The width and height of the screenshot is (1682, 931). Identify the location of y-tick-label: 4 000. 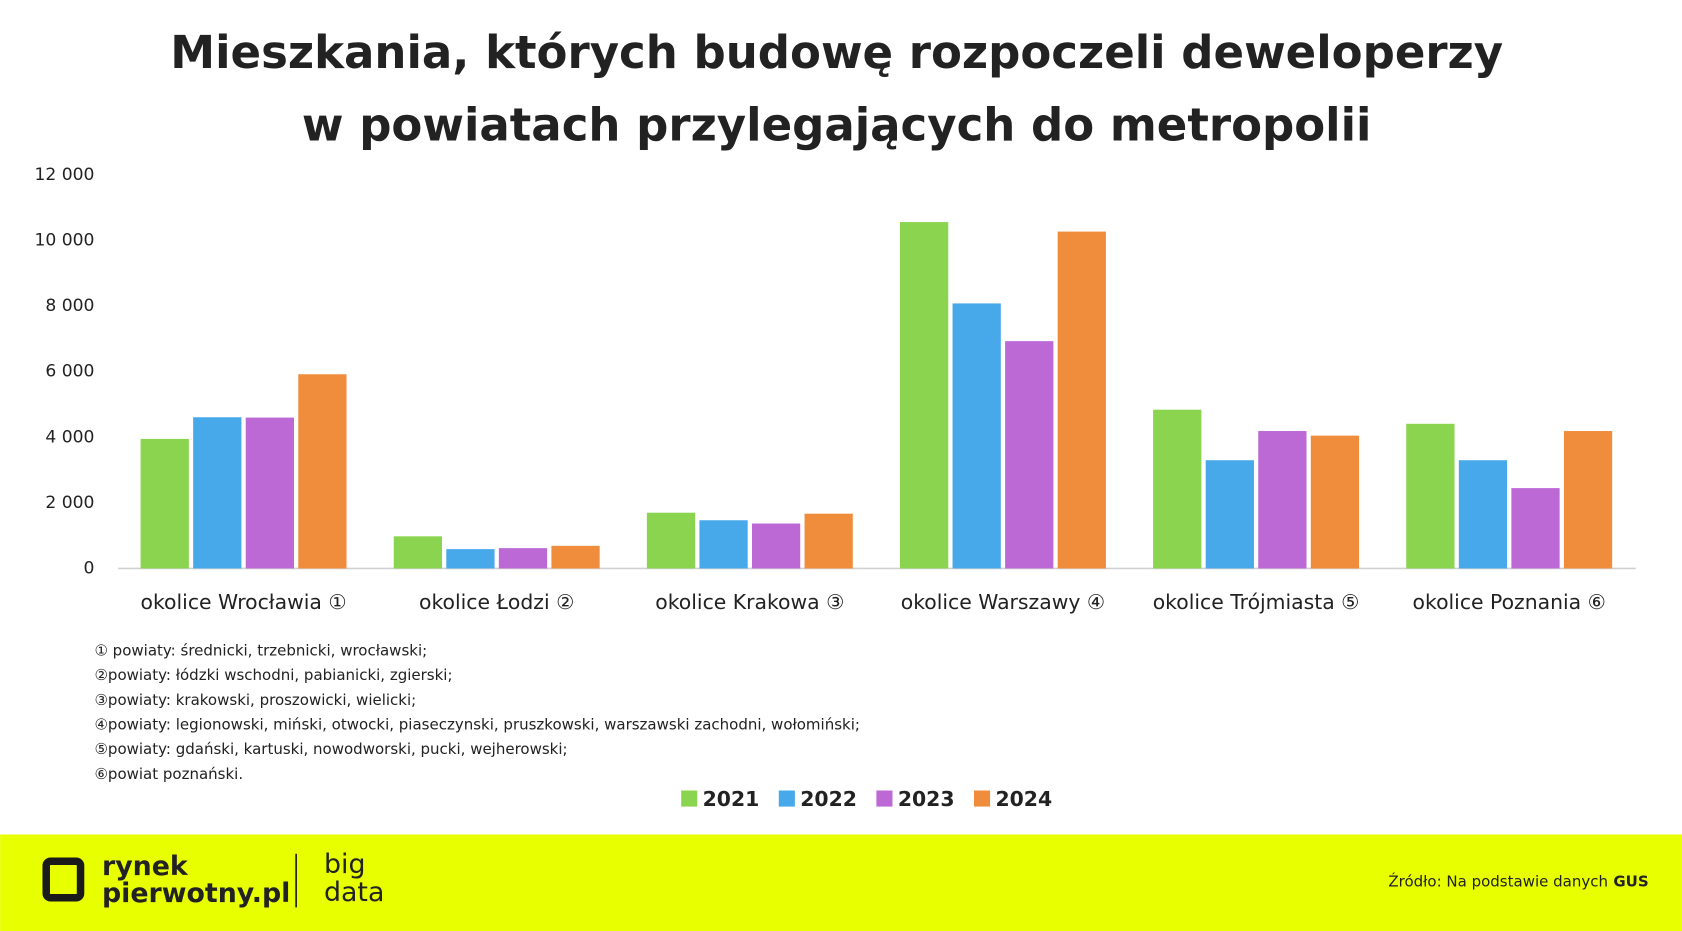
(69, 437).